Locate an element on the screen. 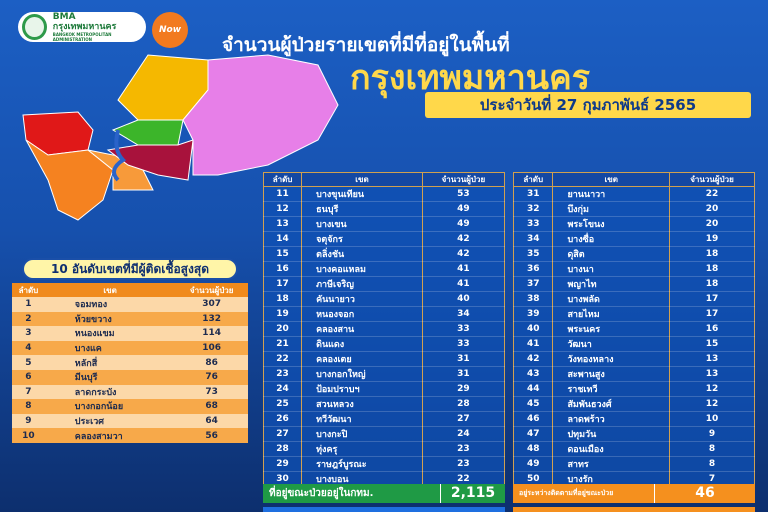 The width and height of the screenshot is (768, 512). rank-cell: 35 is located at coordinates (533, 254).